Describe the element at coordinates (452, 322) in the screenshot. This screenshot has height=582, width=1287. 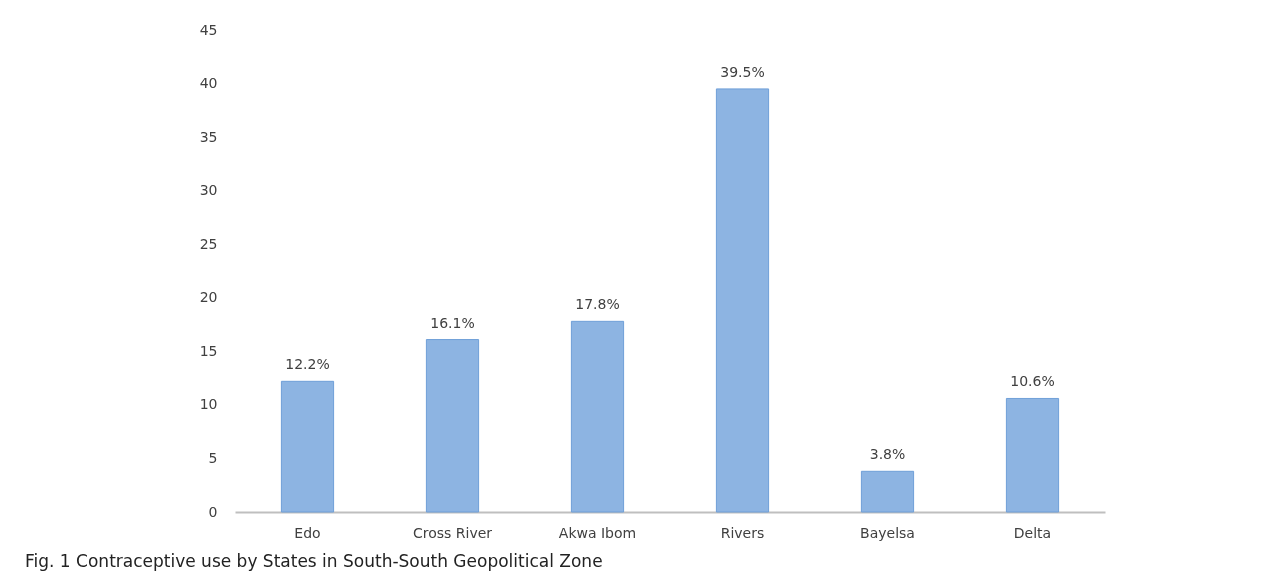
I see `data-label: 16.1%` at that location.